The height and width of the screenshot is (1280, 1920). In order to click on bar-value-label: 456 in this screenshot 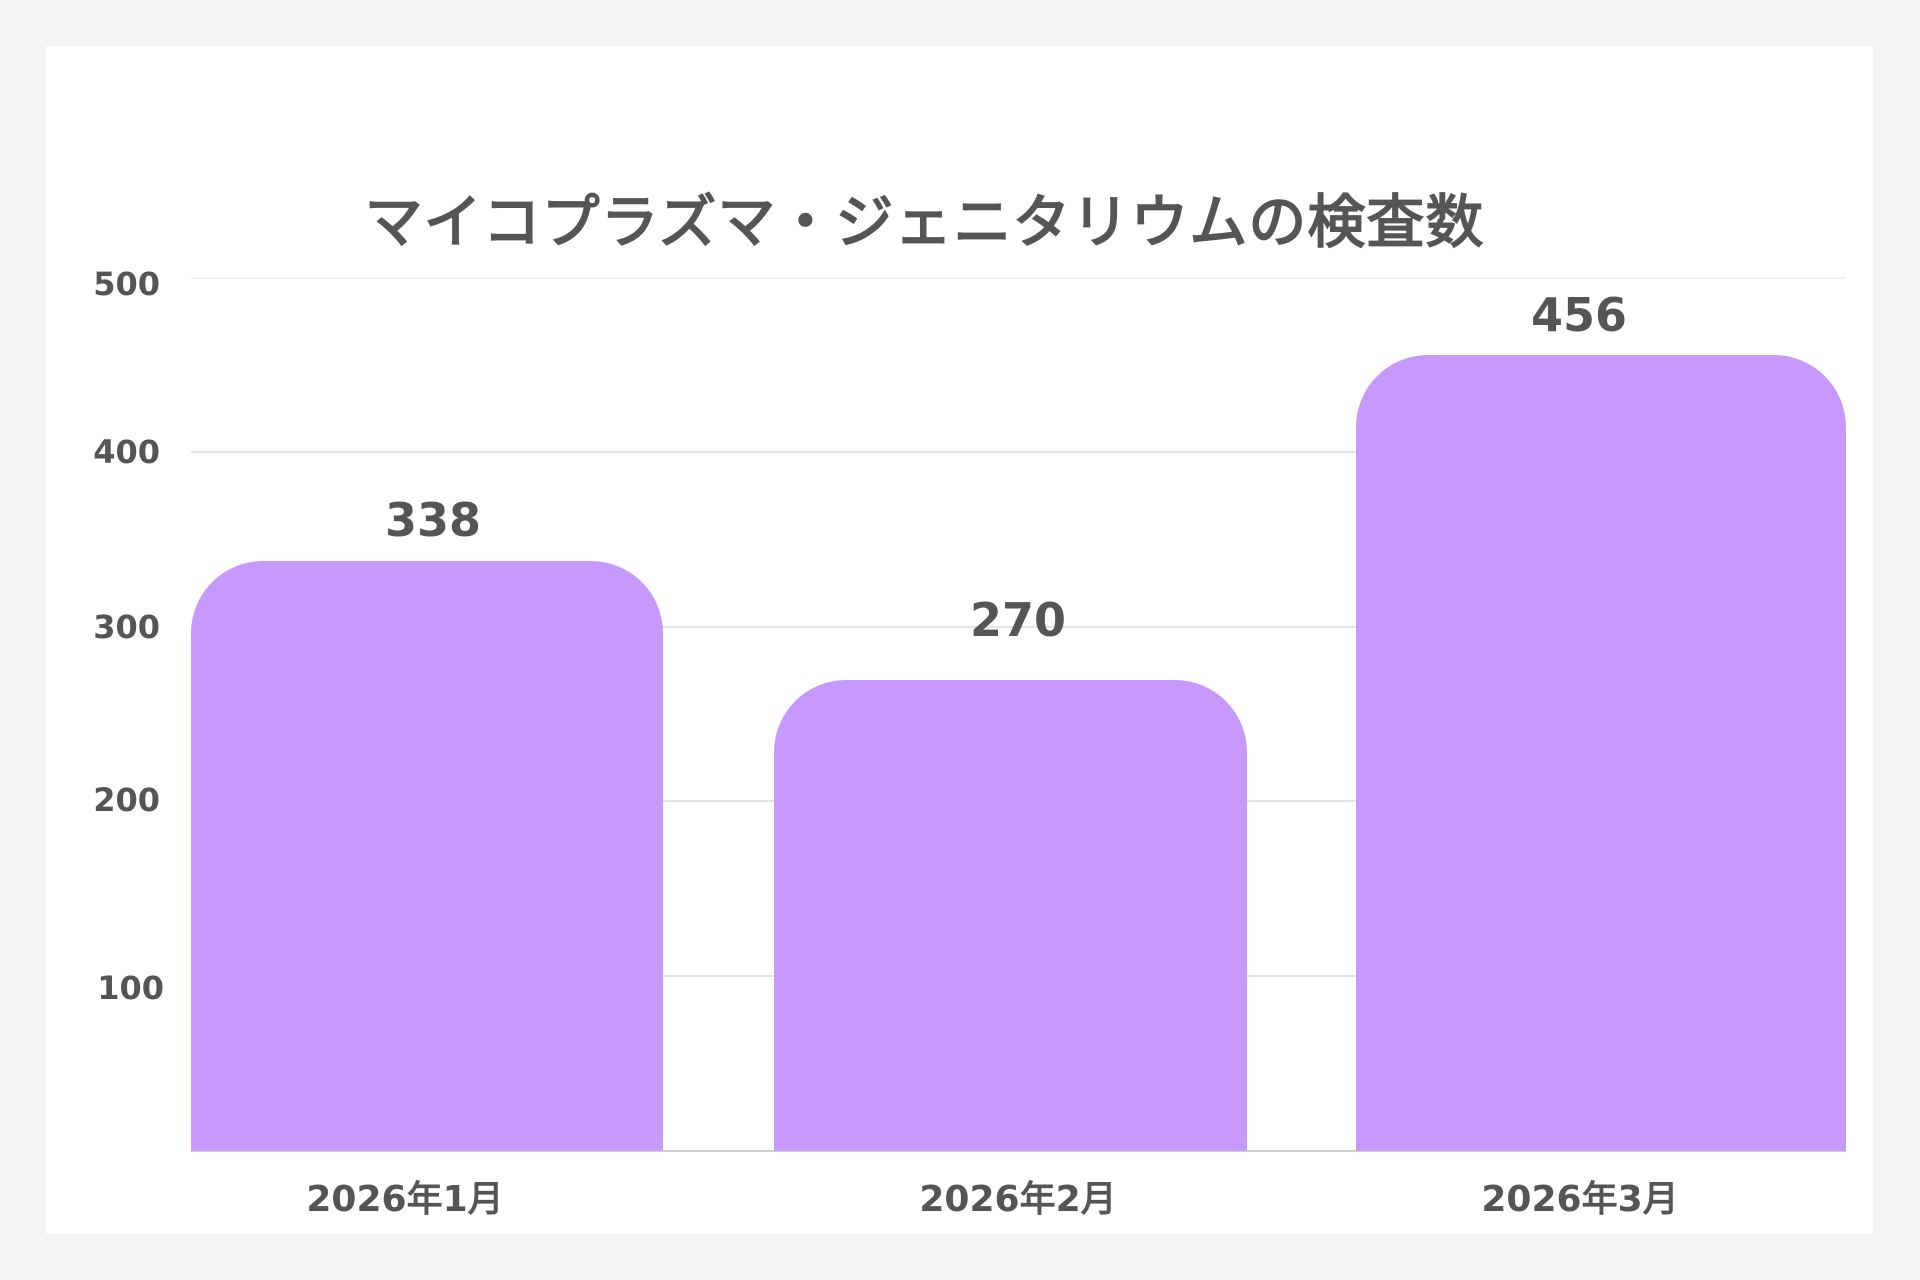, I will do `click(1579, 315)`.